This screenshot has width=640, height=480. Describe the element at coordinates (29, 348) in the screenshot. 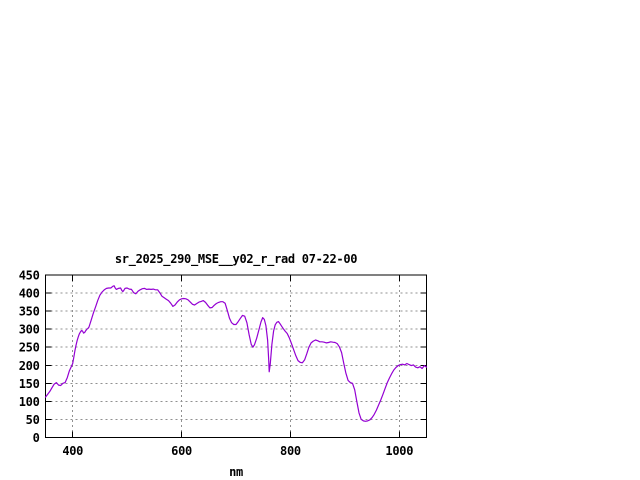

I see `y-tick-label: 250` at that location.